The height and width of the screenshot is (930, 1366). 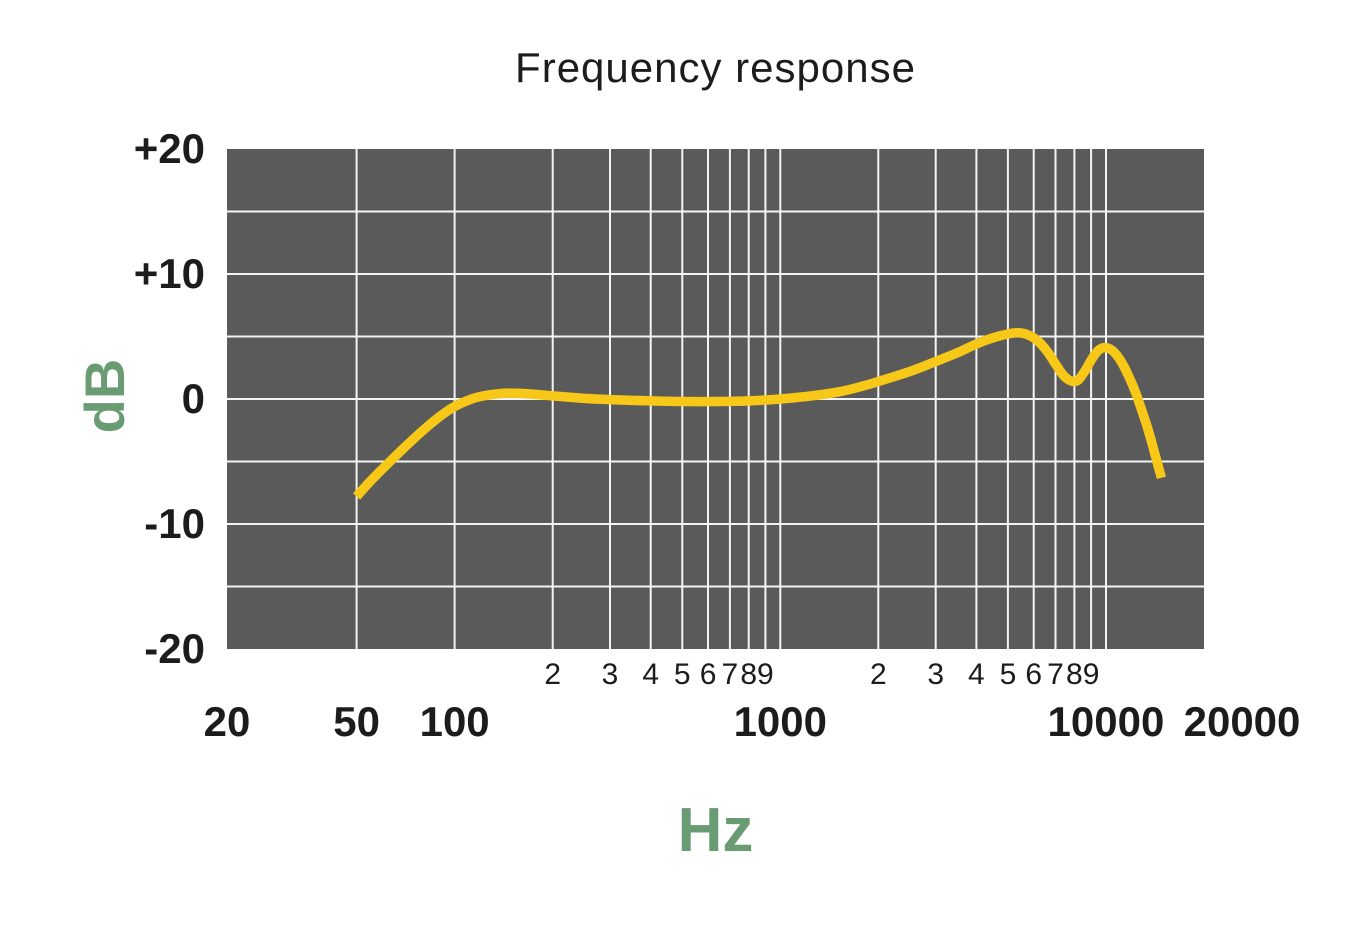 What do you see at coordinates (1242, 721) in the screenshot?
I see `x-tick-label: 20000` at bounding box center [1242, 721].